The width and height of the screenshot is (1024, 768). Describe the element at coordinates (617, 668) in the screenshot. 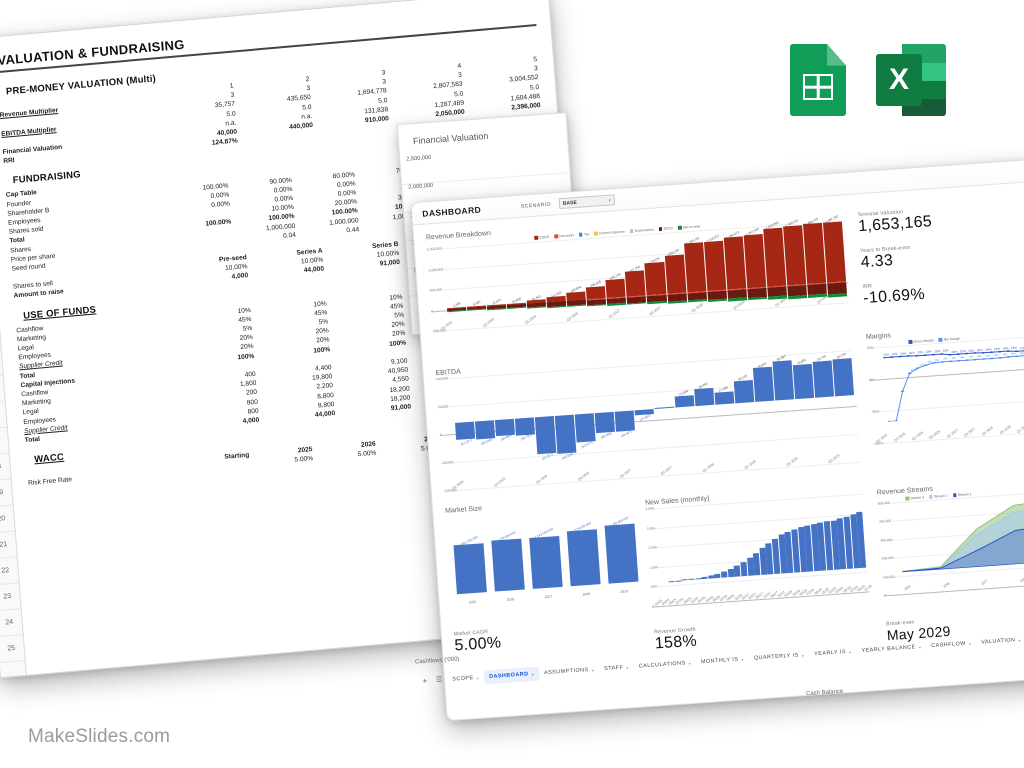

I see `tab-staff: STAFF ▾` at that location.